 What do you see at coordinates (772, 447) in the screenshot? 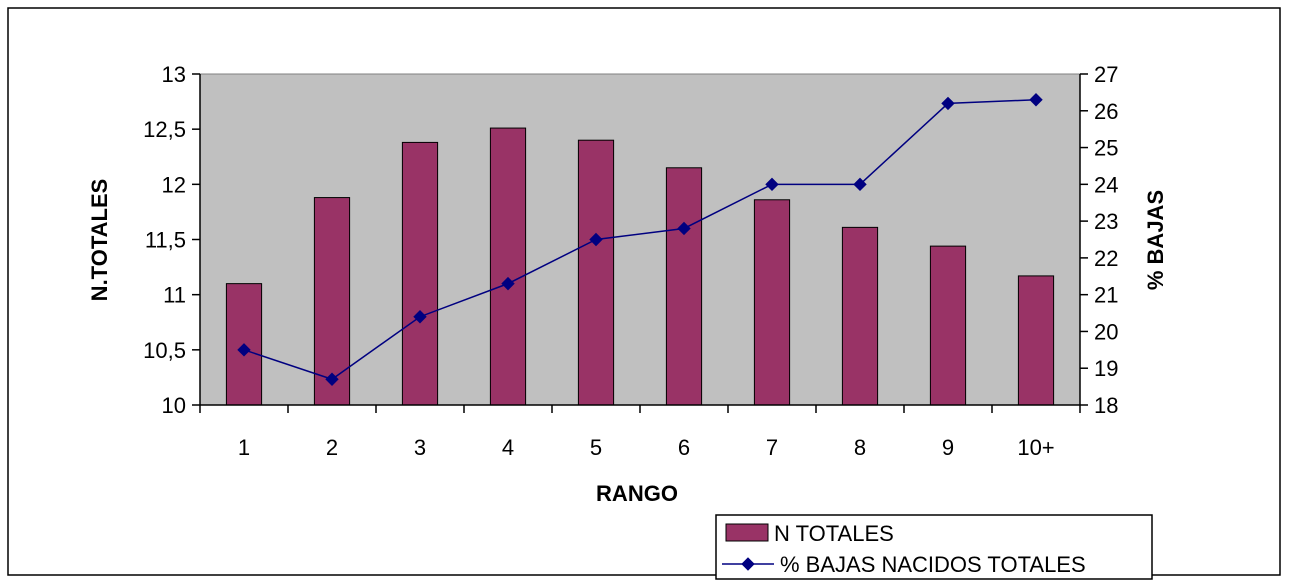
I see `x-axis-tick-label: 7` at bounding box center [772, 447].